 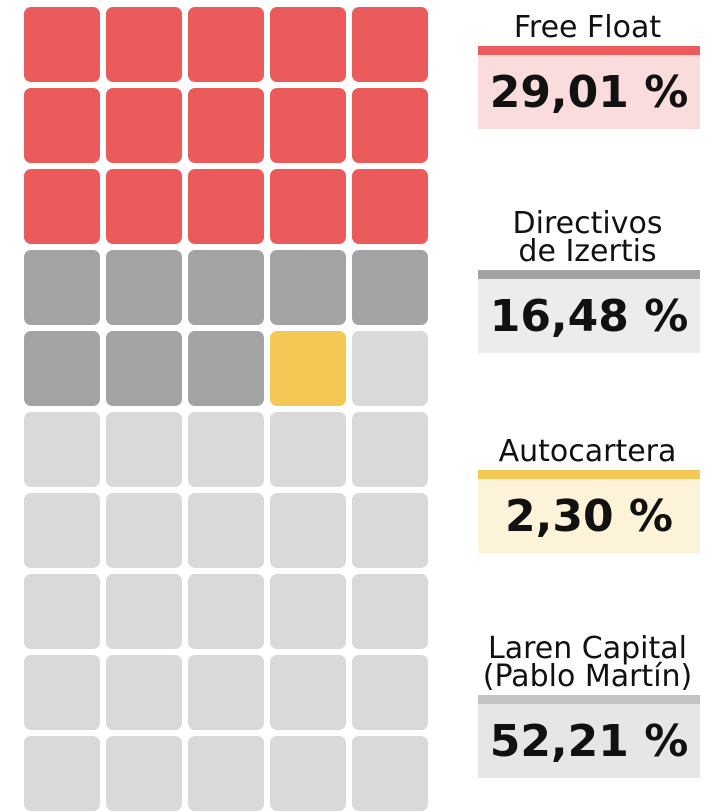 What do you see at coordinates (587, 451) in the screenshot?
I see `legend-label: Autocartera` at bounding box center [587, 451].